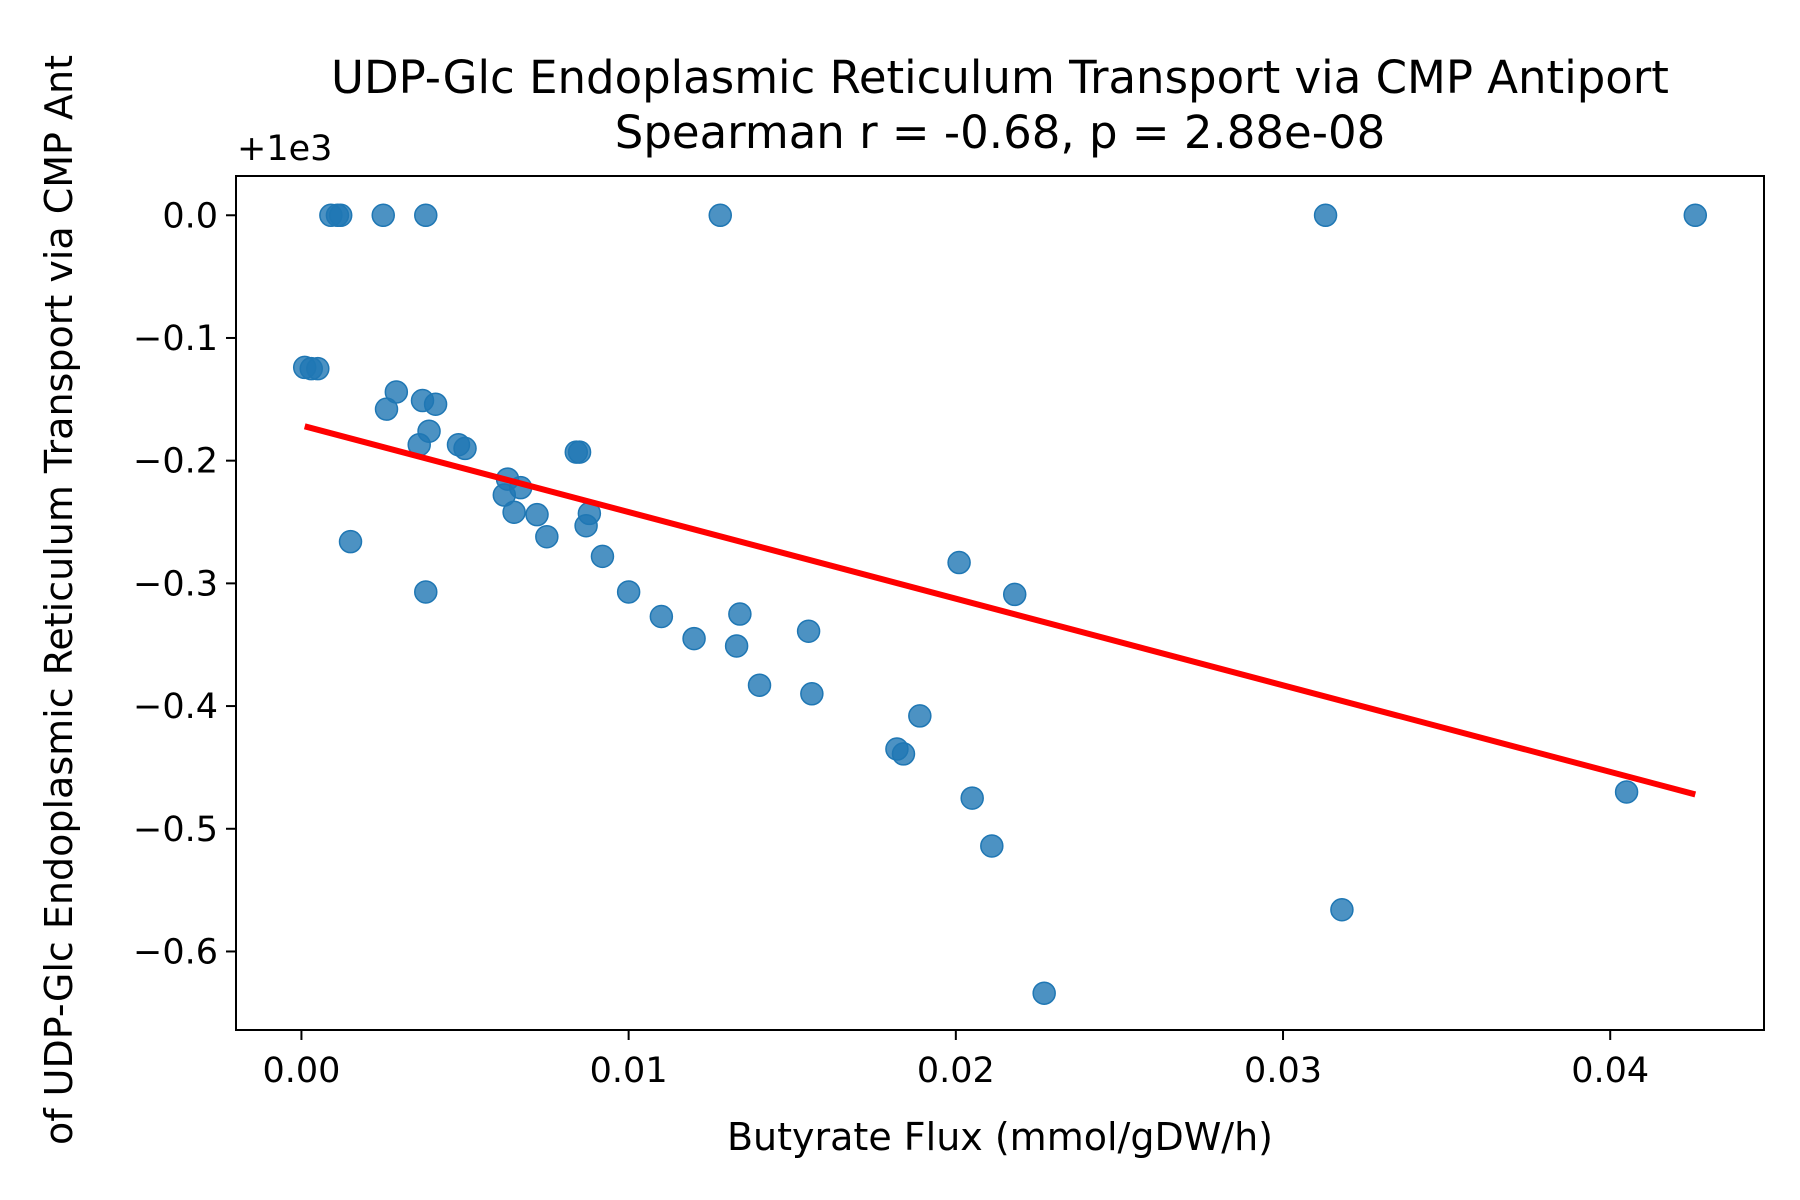  What do you see at coordinates (1283, 1071) in the screenshot?
I see `x-tick-label: 0.03` at bounding box center [1283, 1071].